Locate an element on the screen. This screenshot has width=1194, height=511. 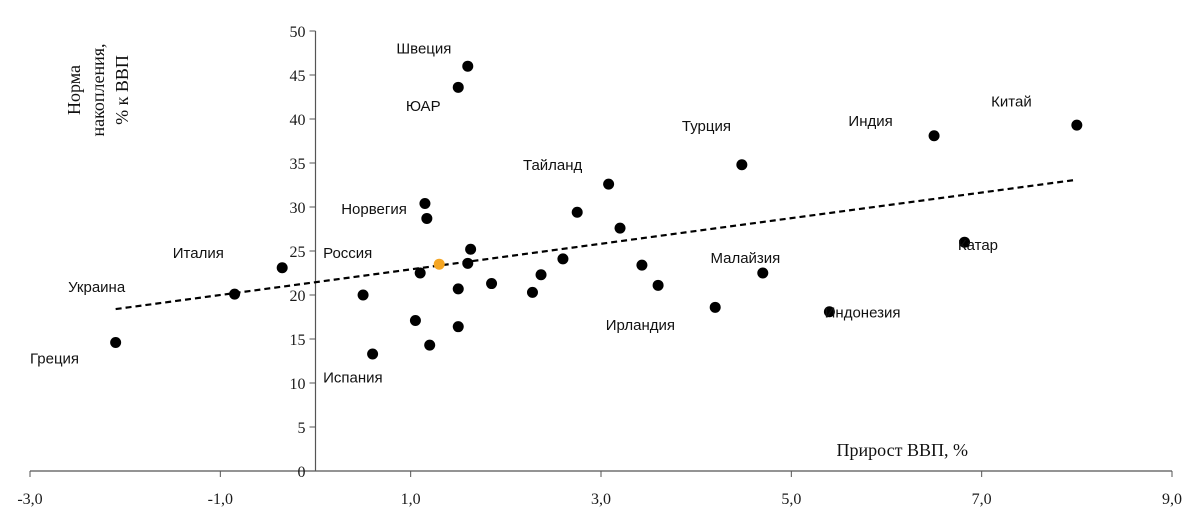
y-axis-title-line-3: % к ВВП is located at coordinates (122, 90).